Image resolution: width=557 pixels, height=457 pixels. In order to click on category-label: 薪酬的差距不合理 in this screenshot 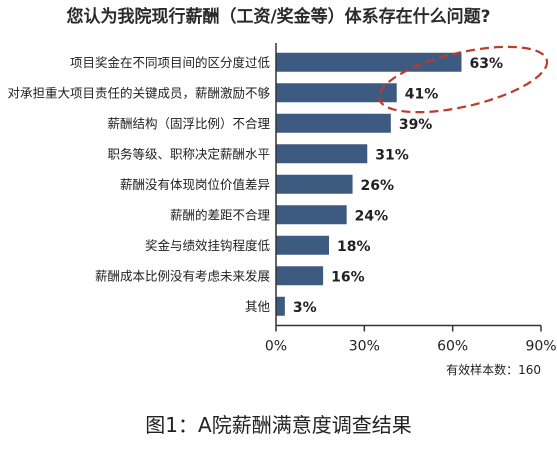, I will do `click(220, 214)`.